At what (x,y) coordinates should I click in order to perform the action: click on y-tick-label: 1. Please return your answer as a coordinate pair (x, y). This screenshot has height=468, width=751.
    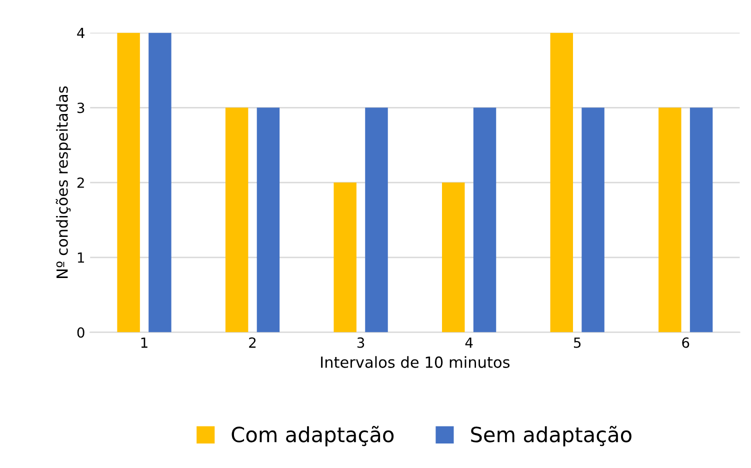
    Looking at the image, I should click on (81, 257).